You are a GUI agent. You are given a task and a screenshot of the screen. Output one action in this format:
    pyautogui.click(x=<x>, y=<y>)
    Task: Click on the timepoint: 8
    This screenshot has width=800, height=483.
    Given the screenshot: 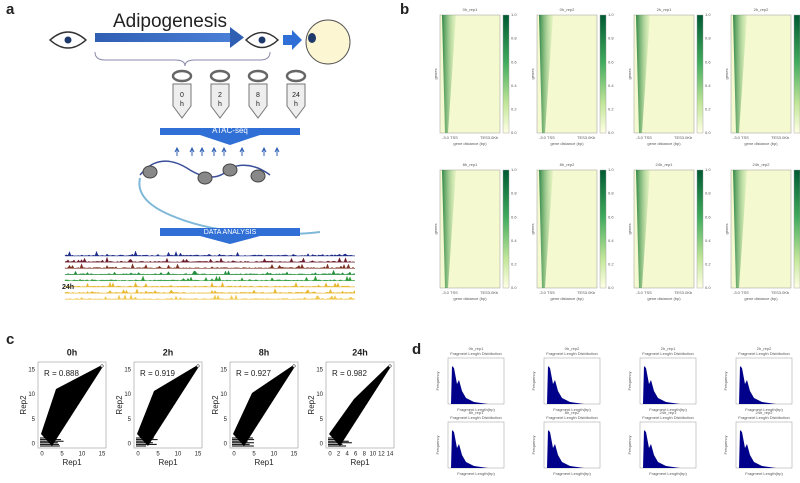 What is the action you would take?
    pyautogui.click(x=258, y=95)
    